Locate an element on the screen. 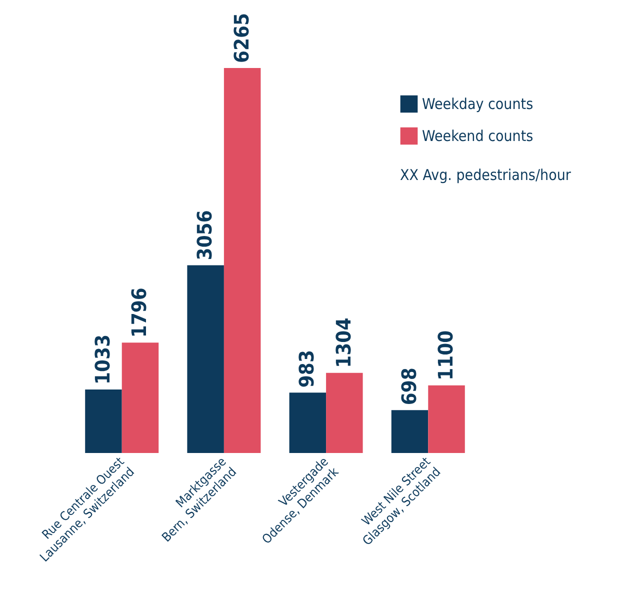 The image size is (621, 592). data-label: 6265 is located at coordinates (241, 37).